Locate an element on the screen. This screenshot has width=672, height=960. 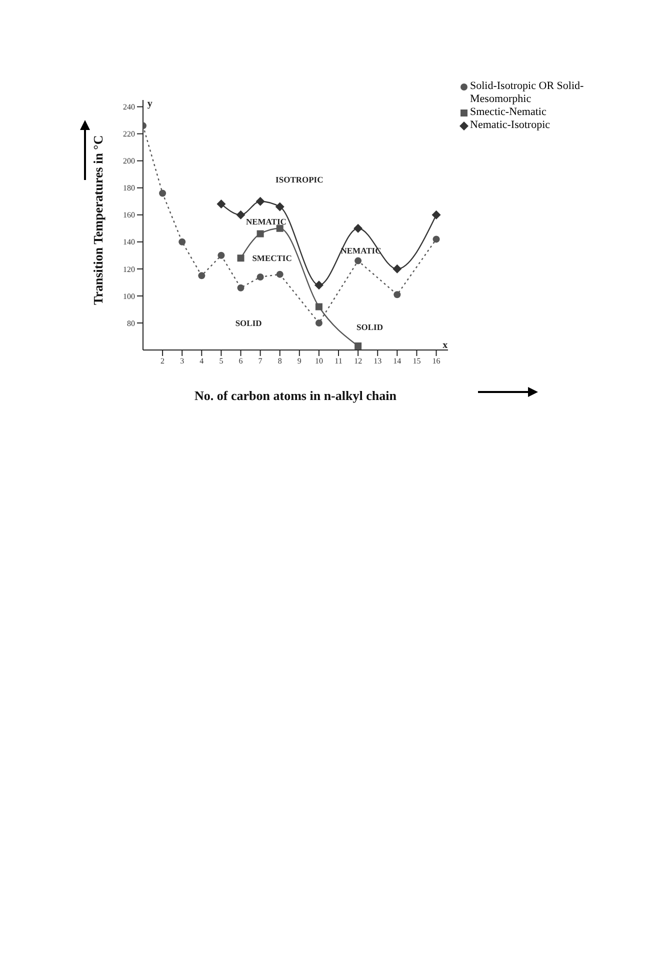
y-tick-label: 200 is located at coordinates (129, 161).